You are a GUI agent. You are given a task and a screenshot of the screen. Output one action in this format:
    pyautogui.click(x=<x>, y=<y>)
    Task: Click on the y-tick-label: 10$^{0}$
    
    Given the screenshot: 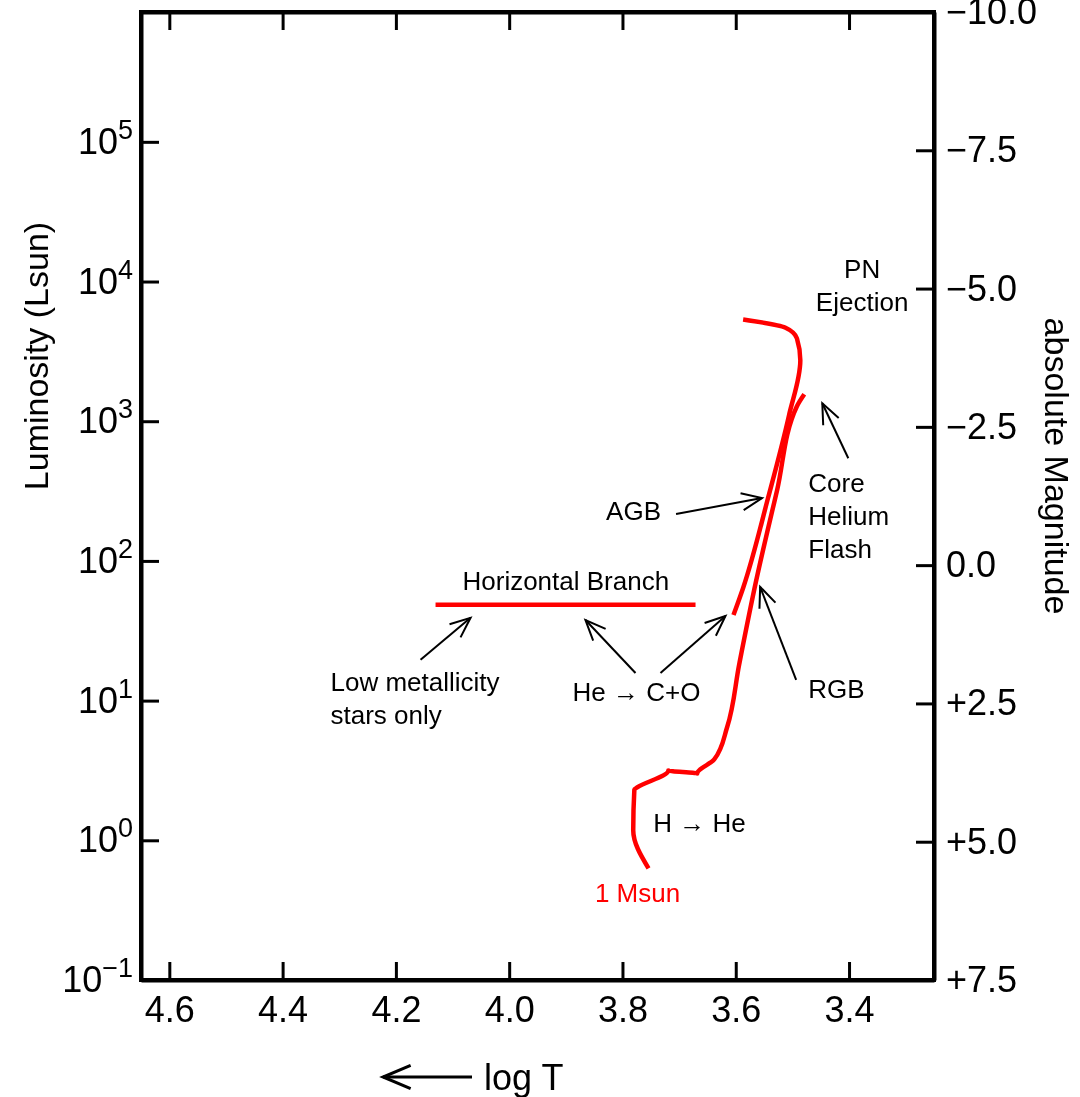 What is the action you would take?
    pyautogui.click(x=105, y=837)
    